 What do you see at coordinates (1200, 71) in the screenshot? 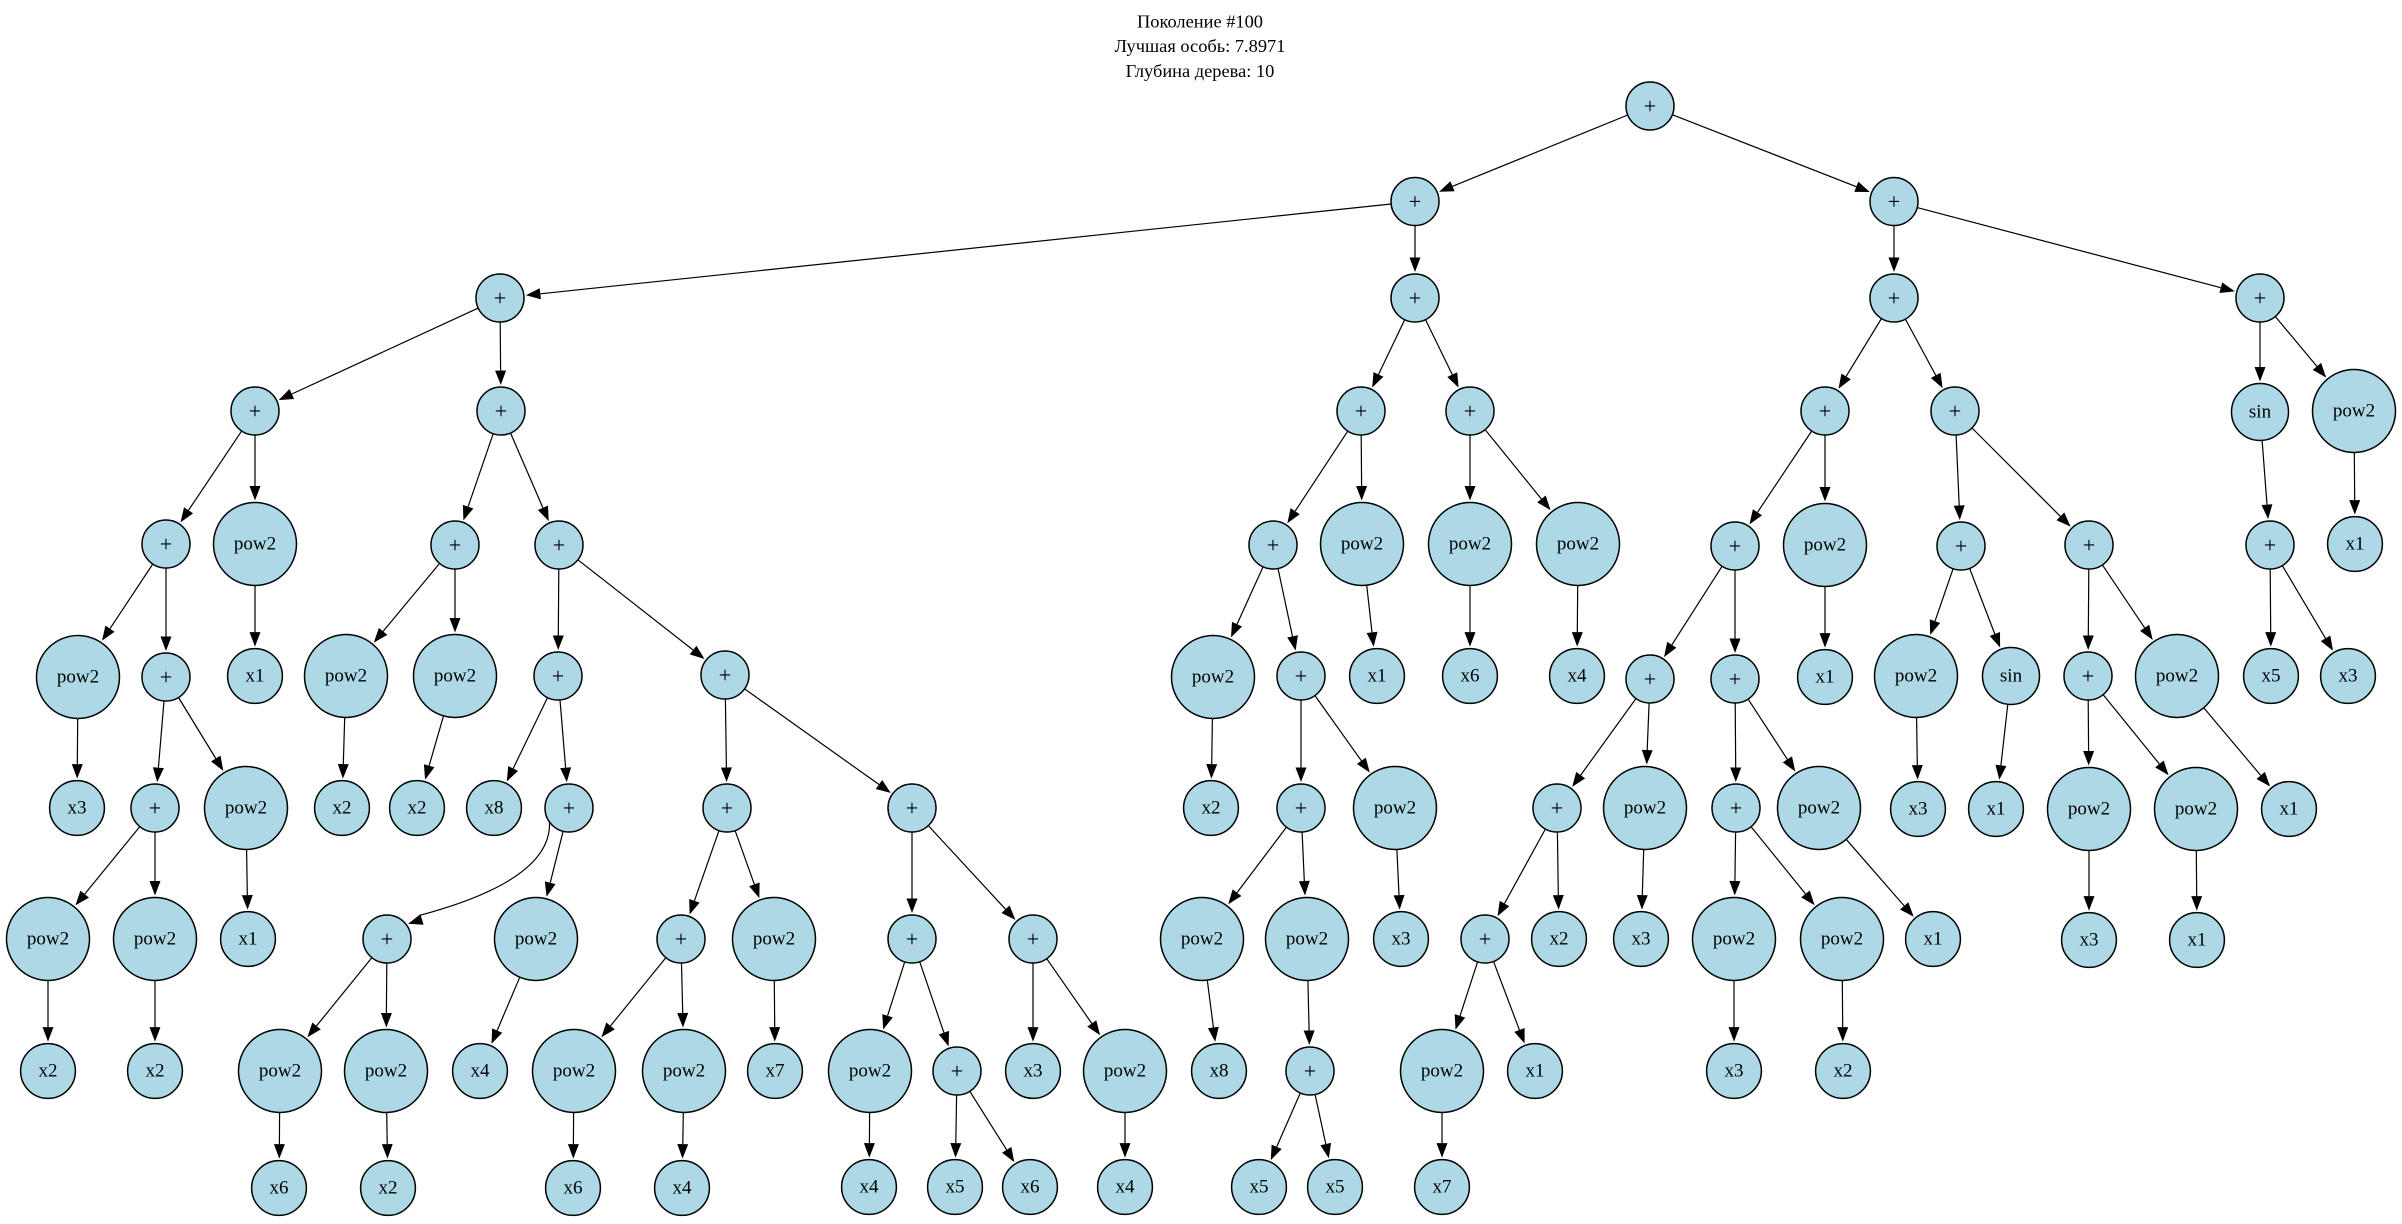
I see `svg-text: Глубина дерева: 10` at bounding box center [1200, 71].